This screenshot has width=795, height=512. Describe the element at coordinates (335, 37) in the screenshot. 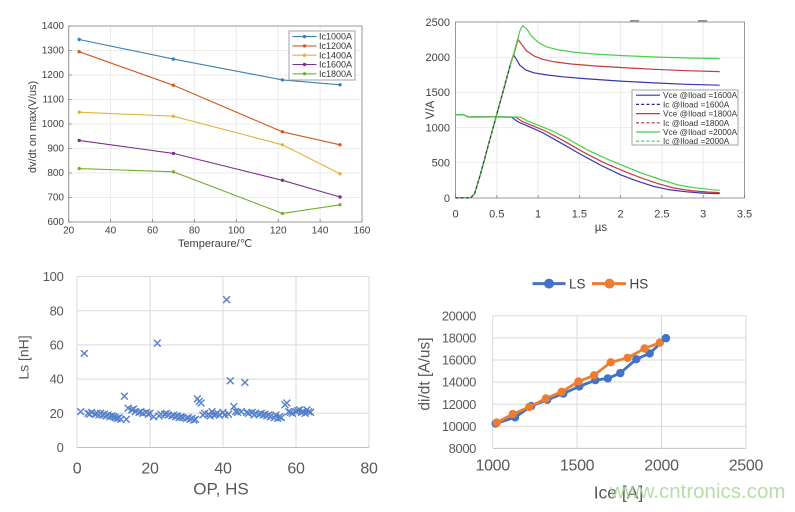

I see `svg-text: Ic1000A` at that location.